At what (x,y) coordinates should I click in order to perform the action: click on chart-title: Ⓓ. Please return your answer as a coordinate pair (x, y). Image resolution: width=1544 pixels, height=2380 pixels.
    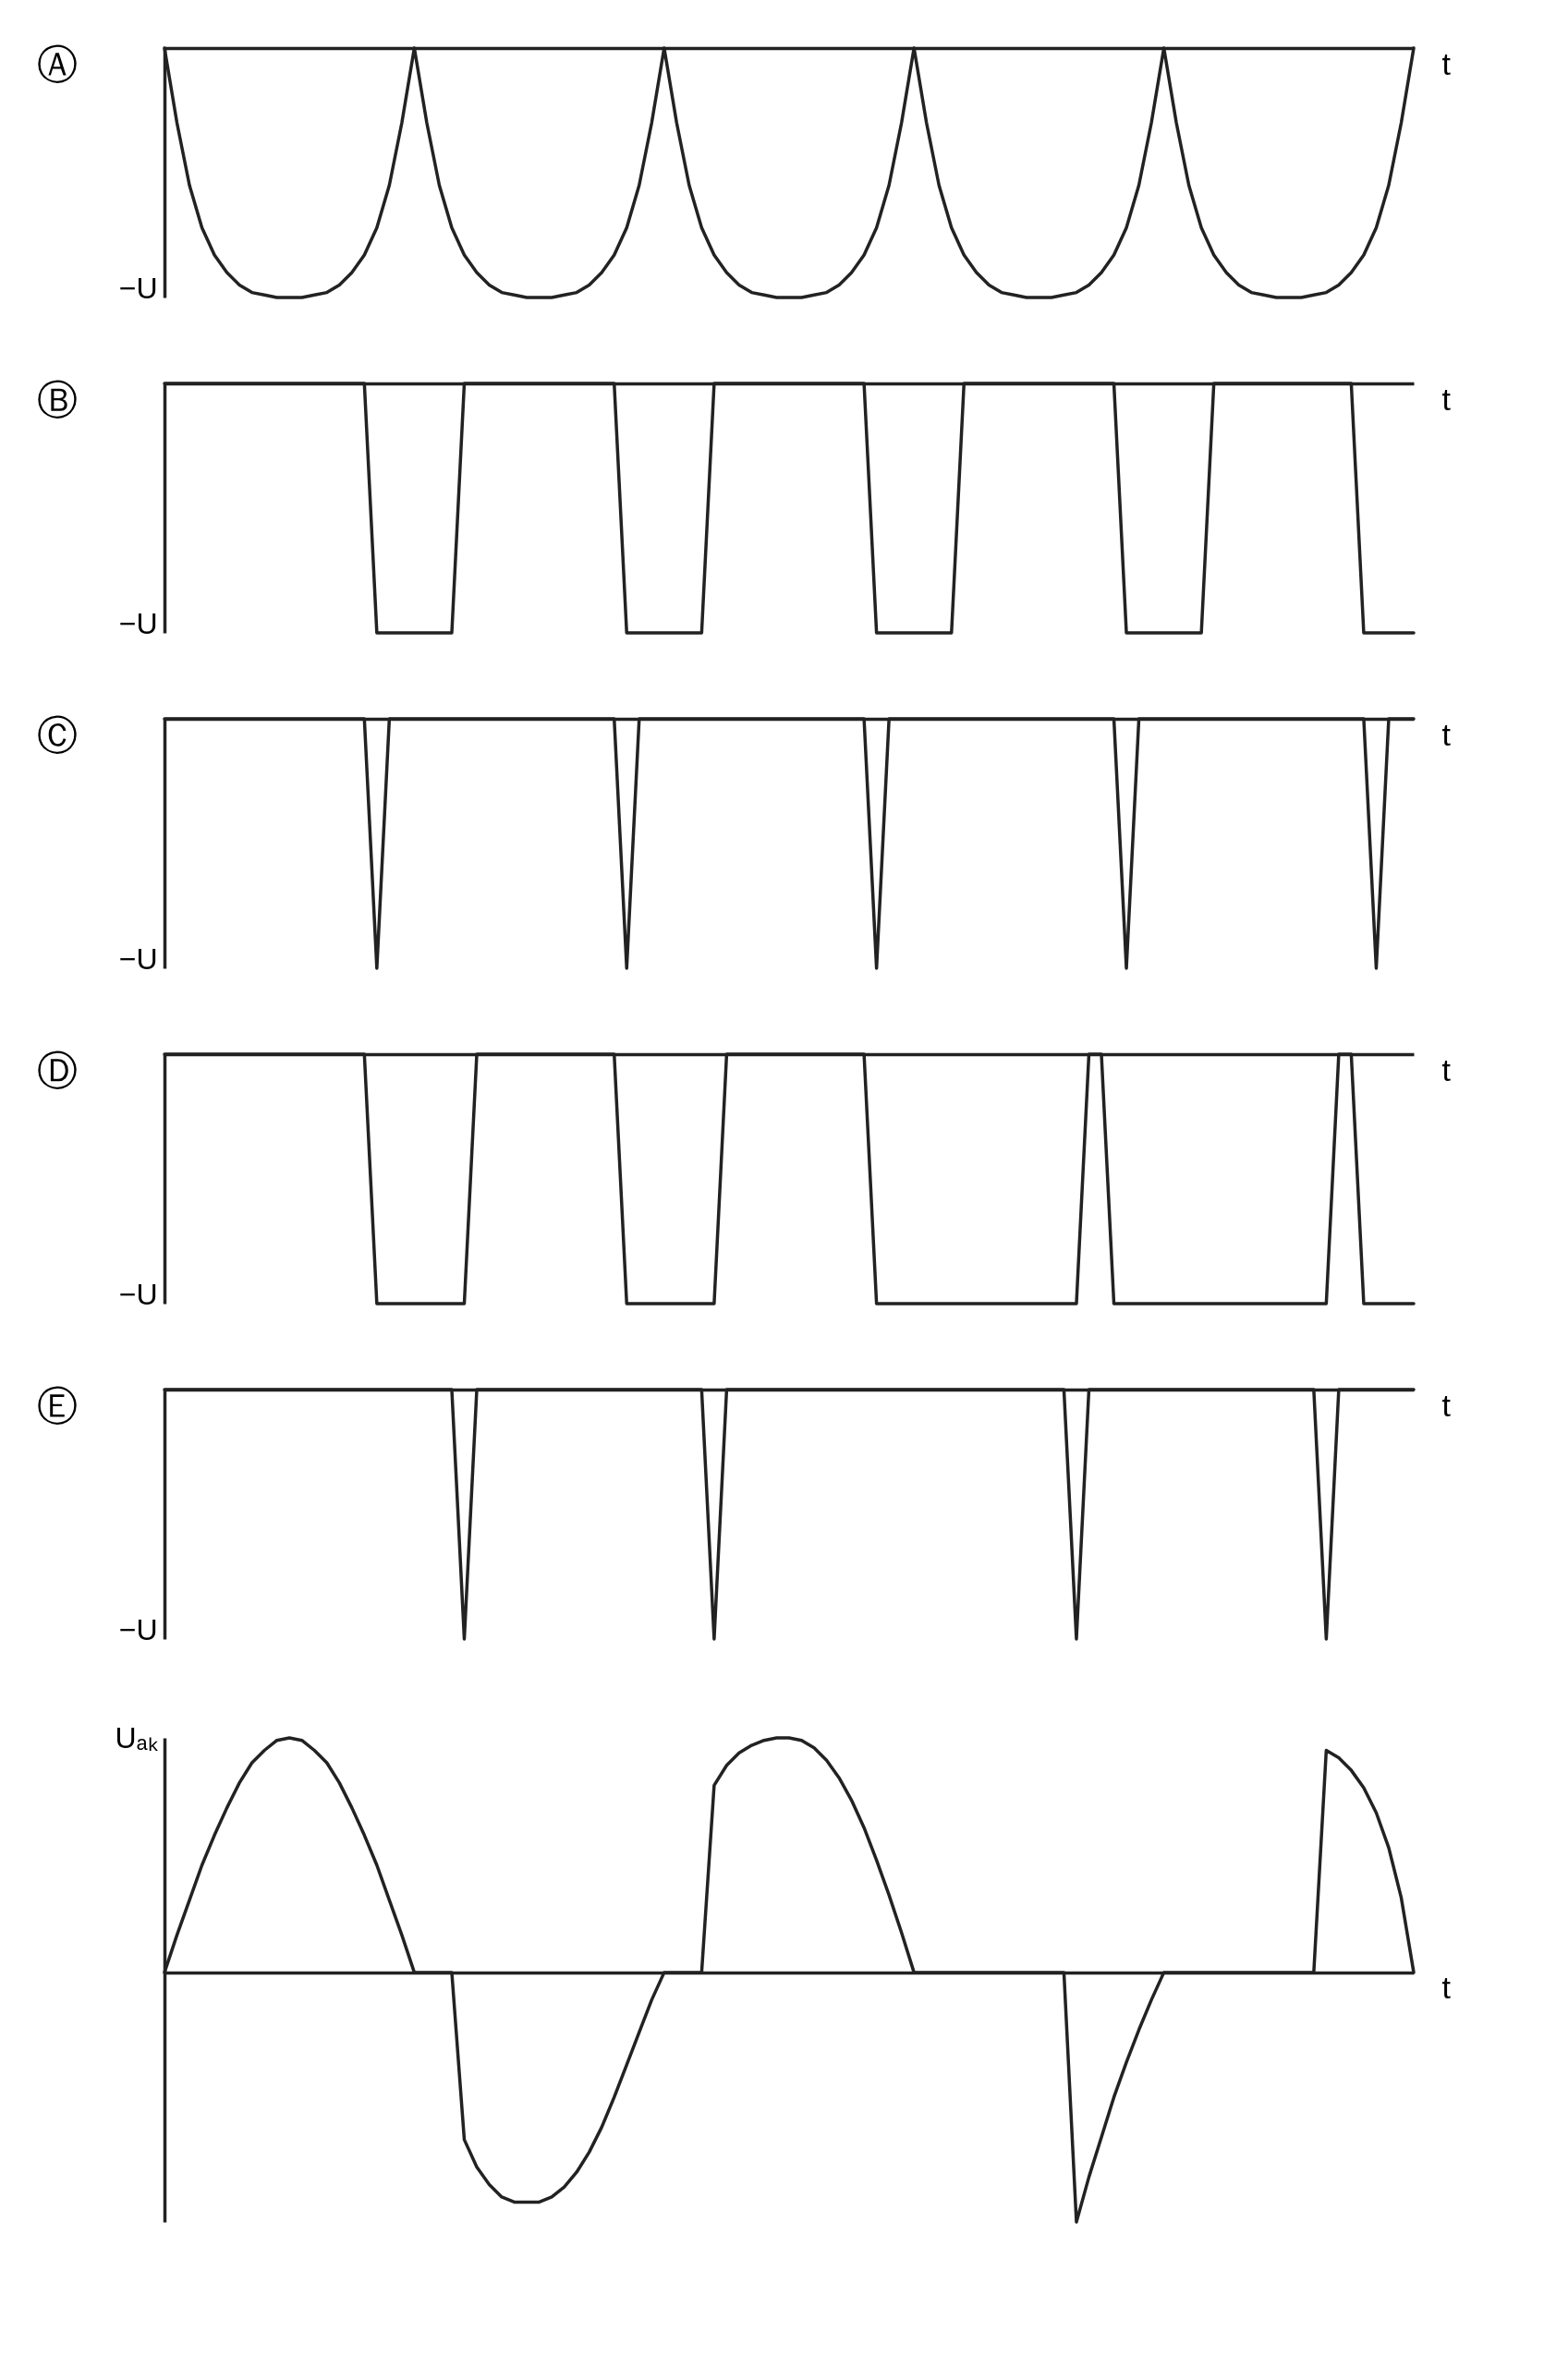
    Looking at the image, I should click on (58, 1071).